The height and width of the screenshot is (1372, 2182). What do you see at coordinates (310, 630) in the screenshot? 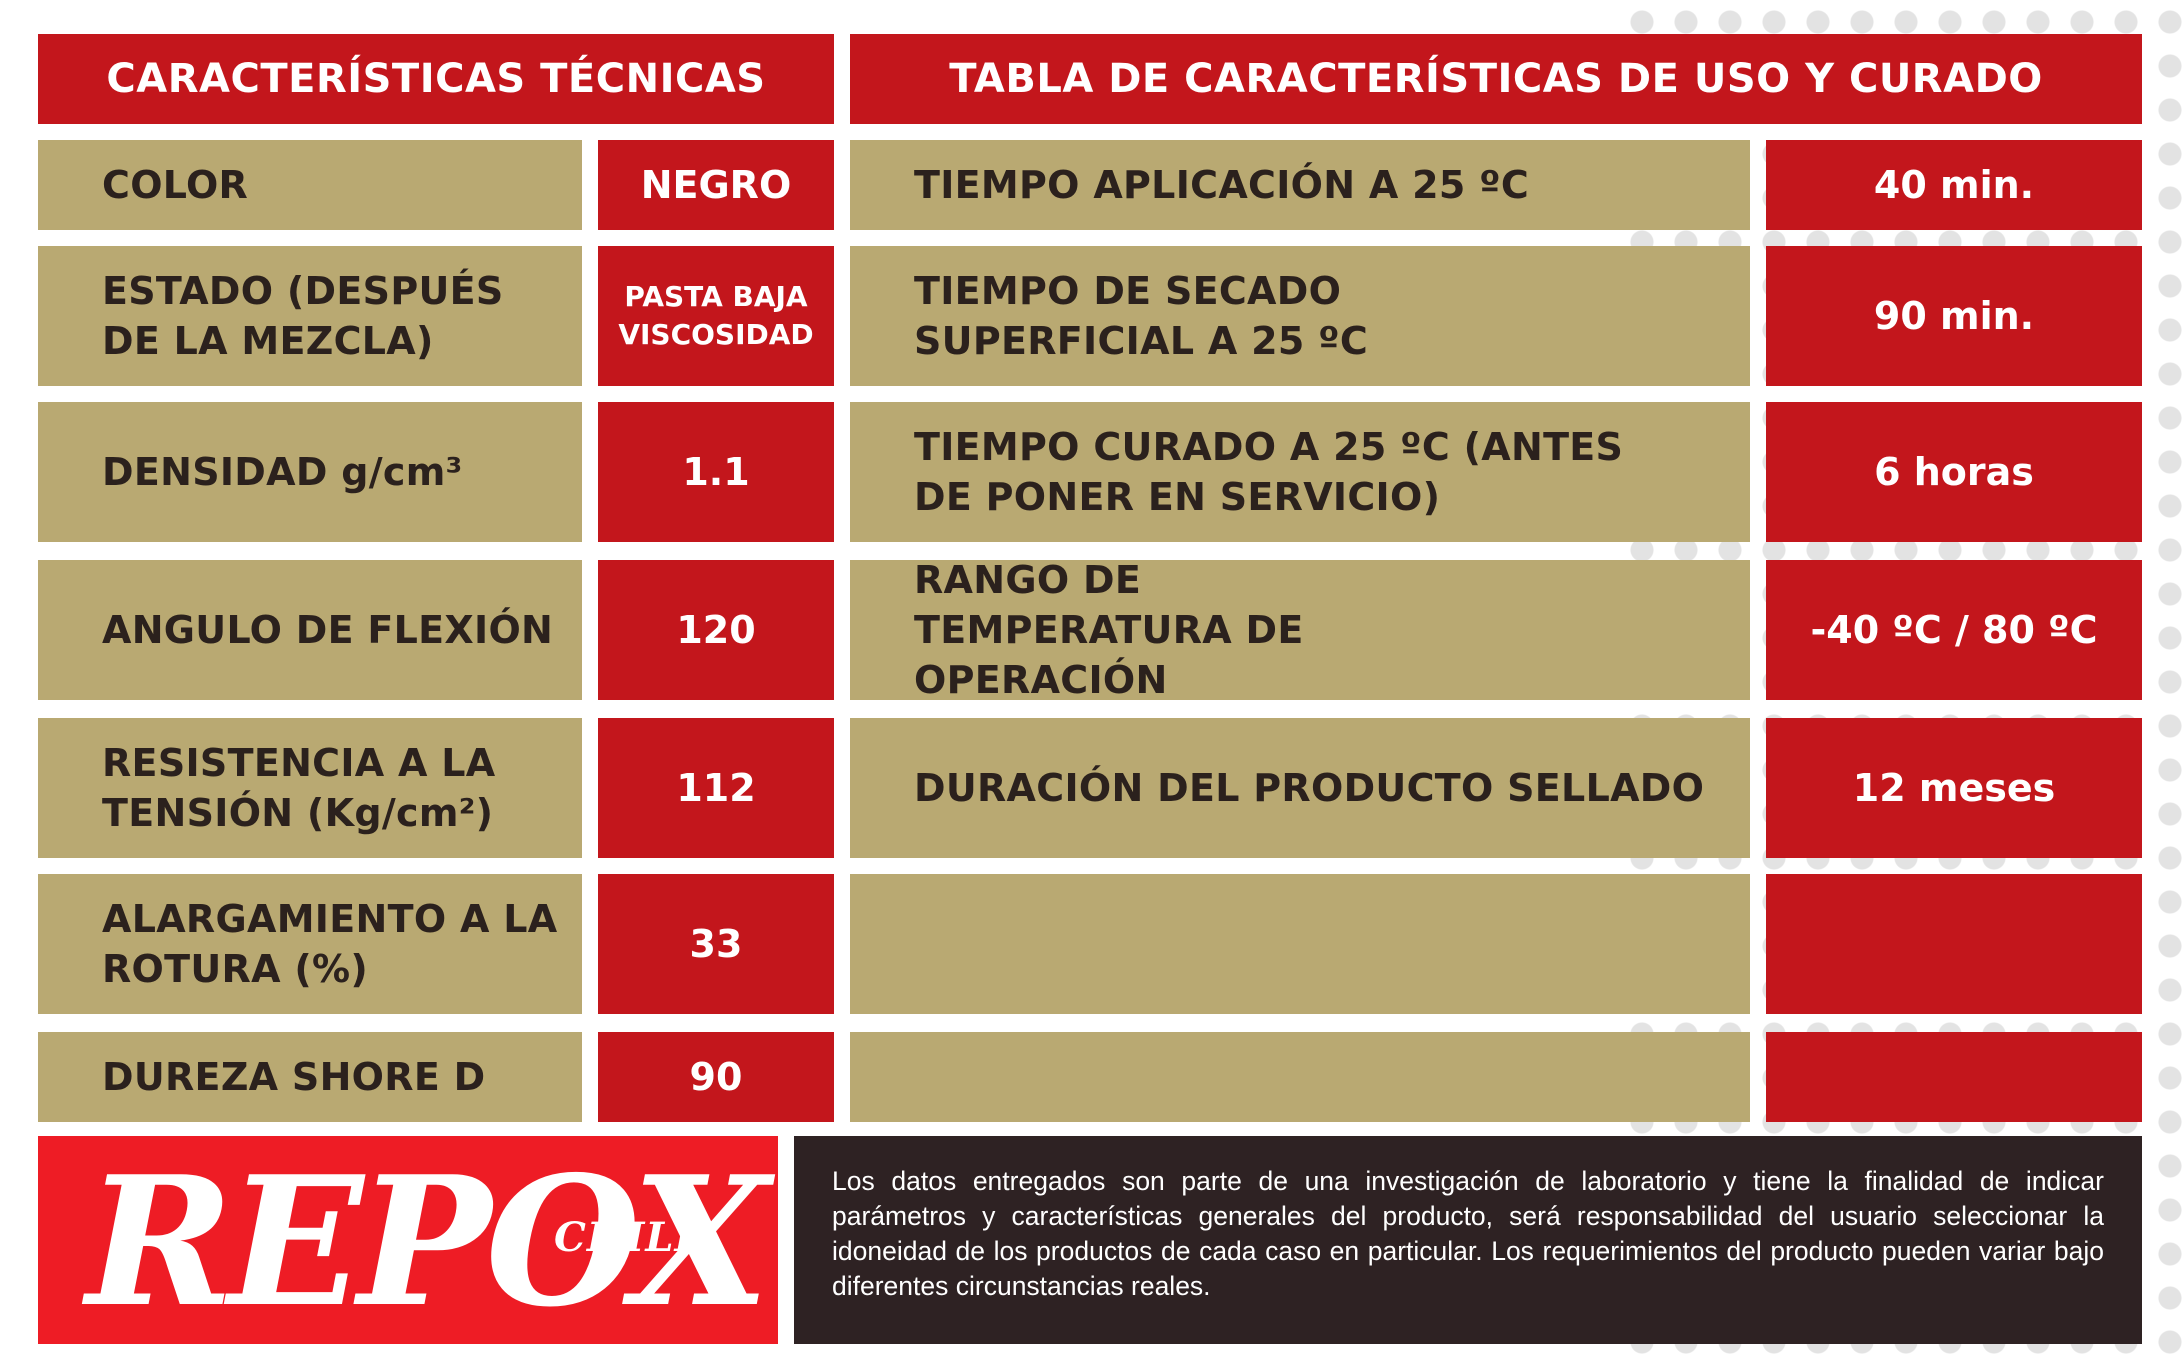
I see `tech-label-flex-angle: ANGULO DE FLEXIÓN` at bounding box center [310, 630].